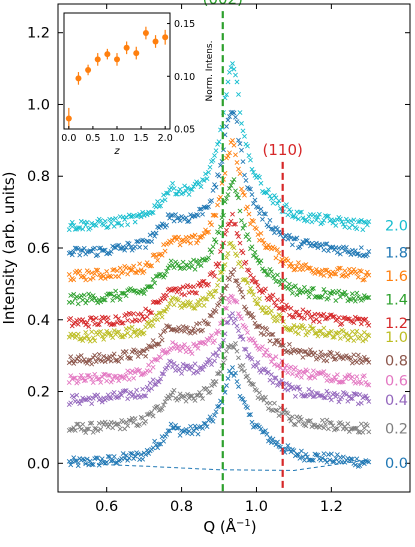 This screenshot has height=547, width=415. I want to click on labels-layer: 0.0 0.2 0.4 0.6 0.8 1.01.2 1.4 1.6 1.8 2.0, so click(396, 344).